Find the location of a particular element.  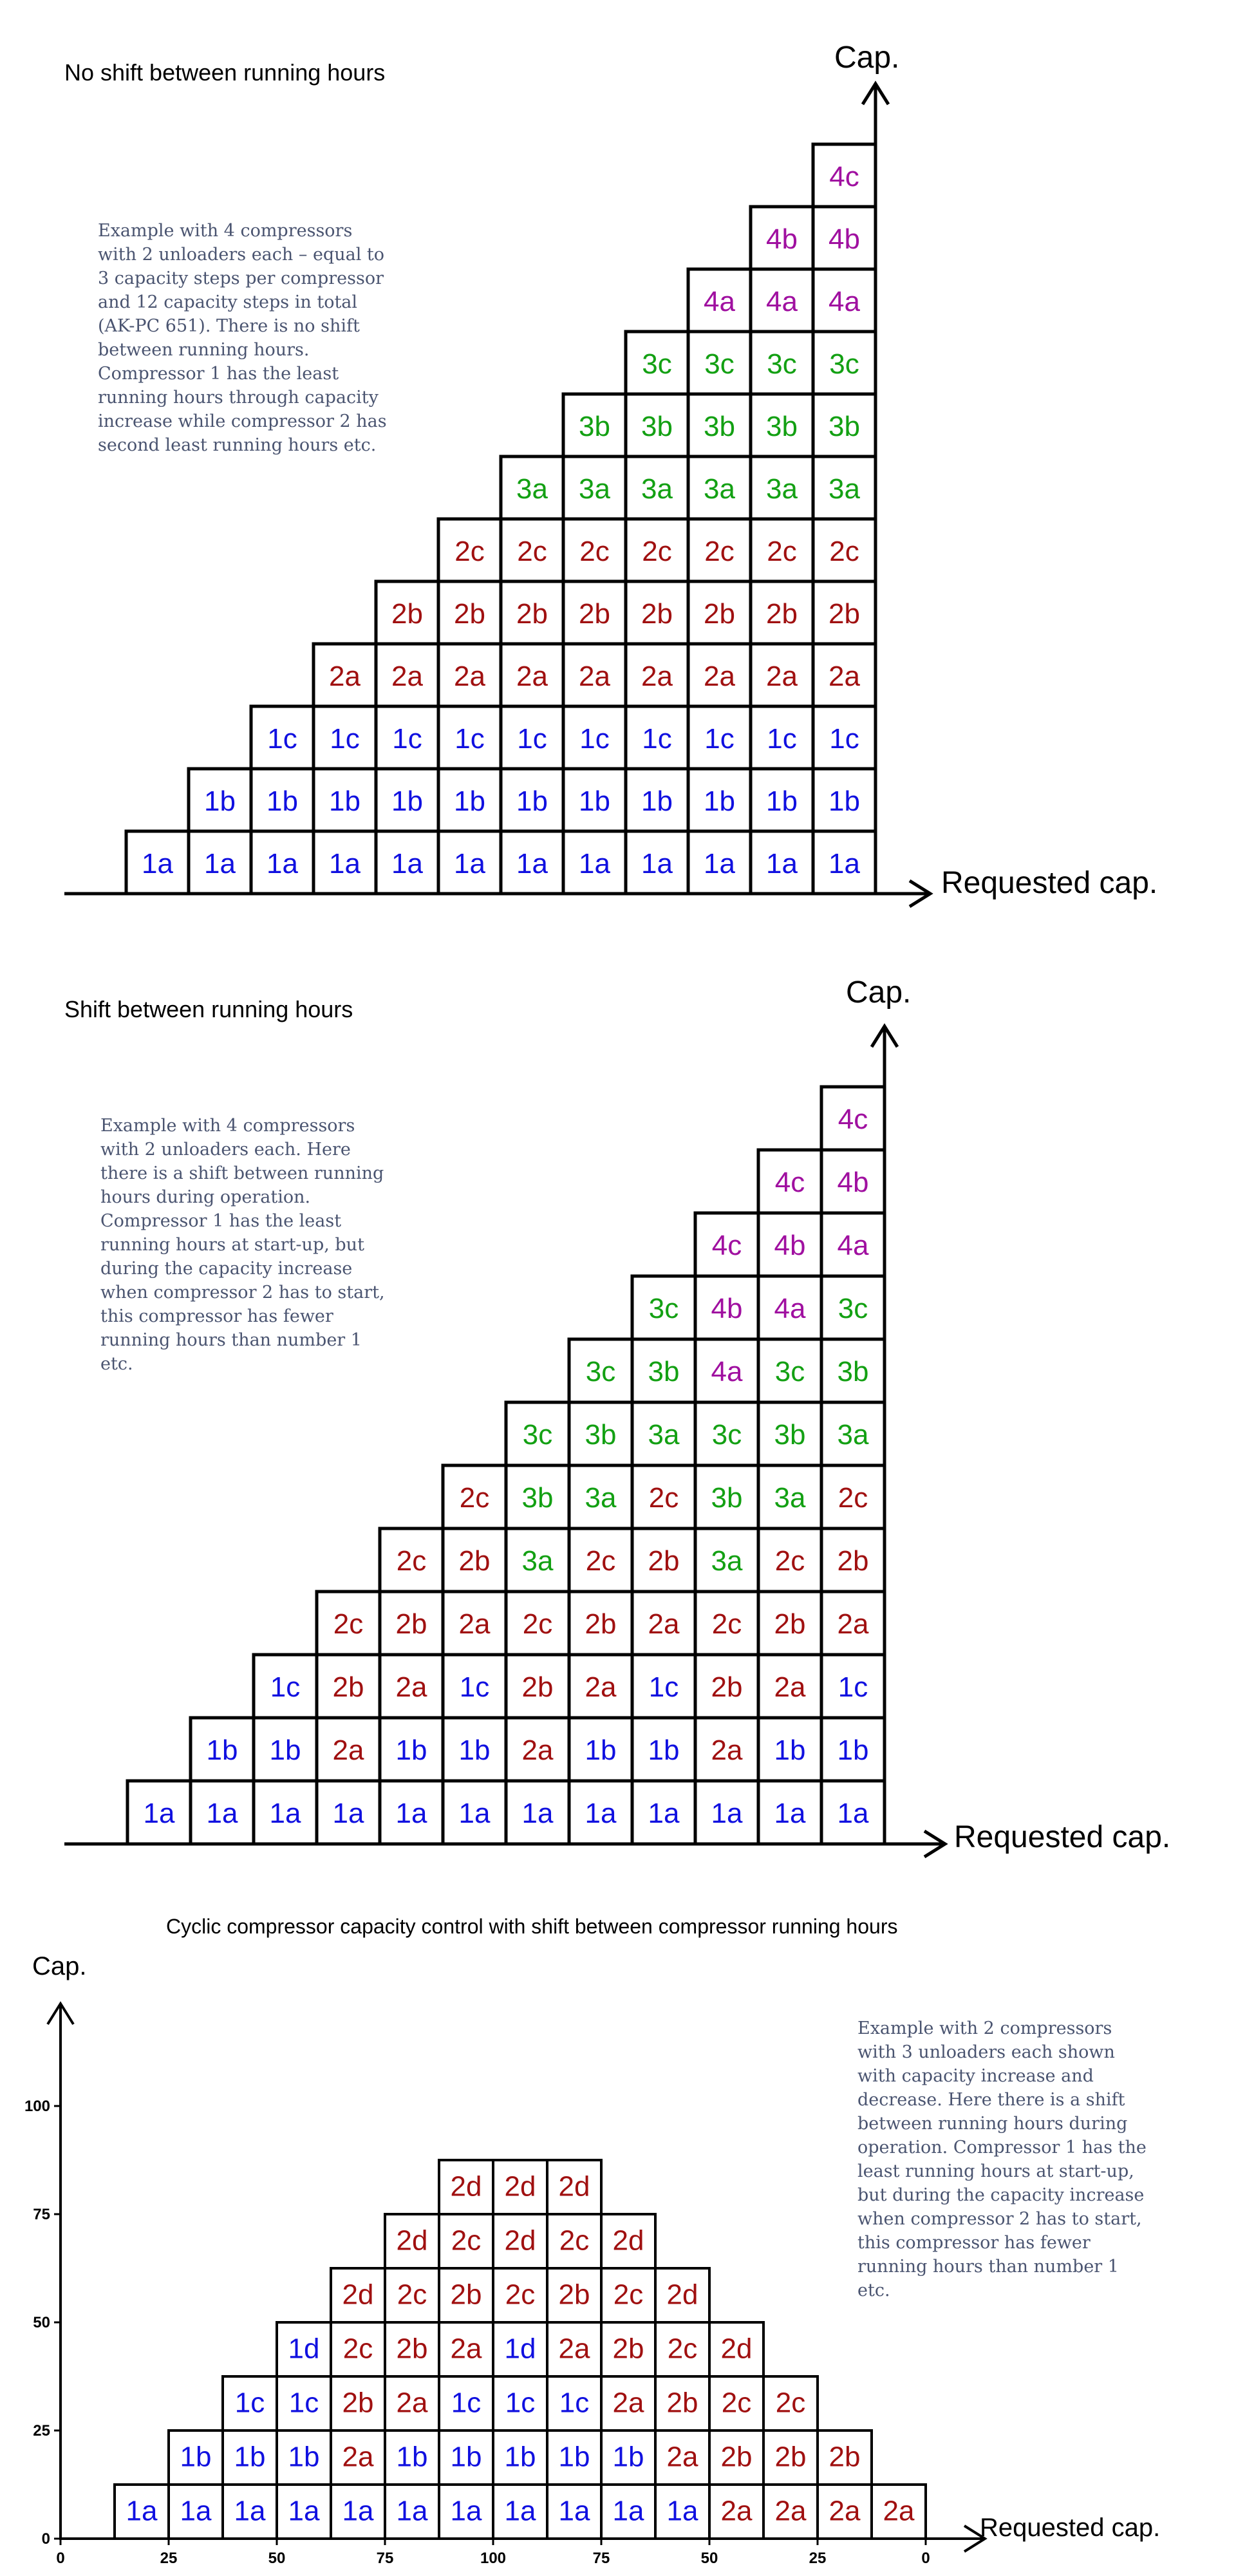

panel3-cell-label: 2b is located at coordinates (791, 2457).